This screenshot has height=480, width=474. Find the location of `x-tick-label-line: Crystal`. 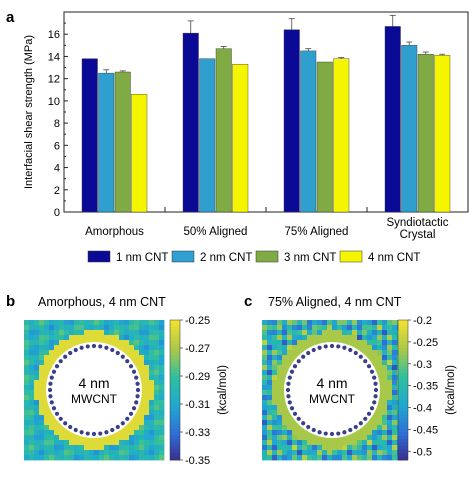

x-tick-label-line: Crystal is located at coordinates (418, 235).